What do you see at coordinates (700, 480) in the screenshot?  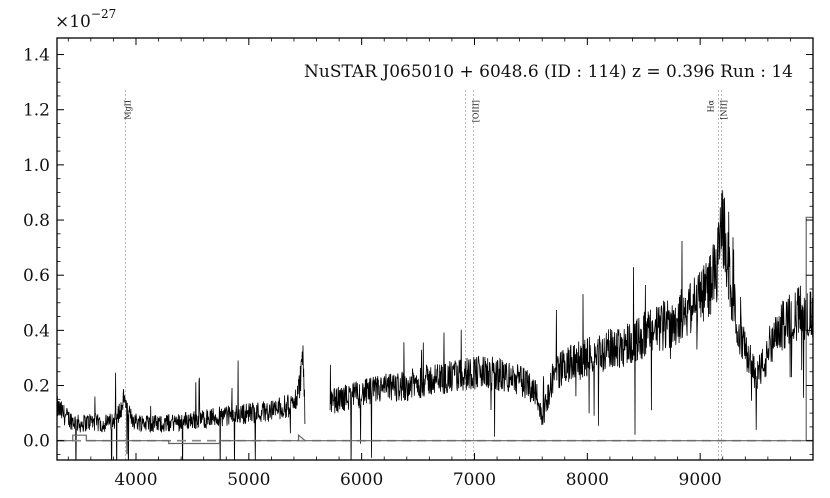 I see `x-tick-label: 9000` at bounding box center [700, 480].